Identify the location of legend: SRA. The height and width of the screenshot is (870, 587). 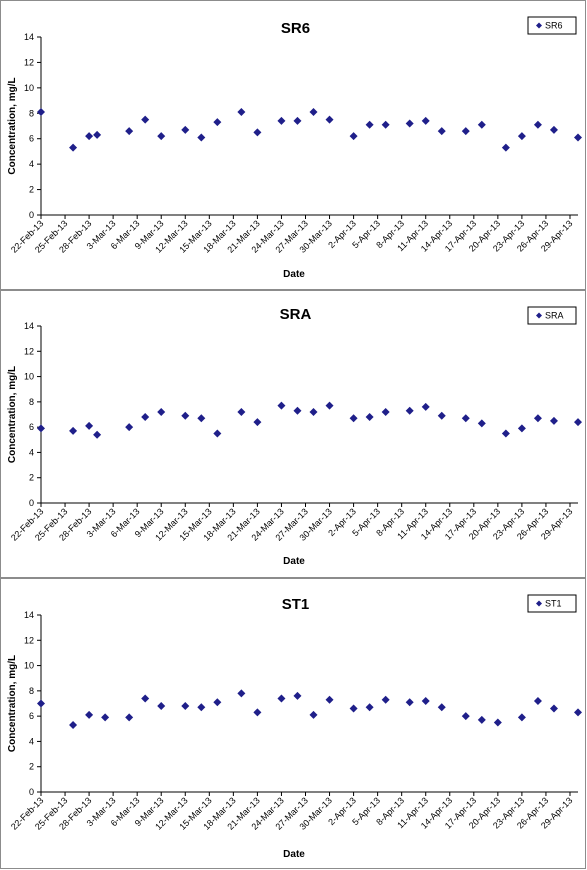
(552, 315).